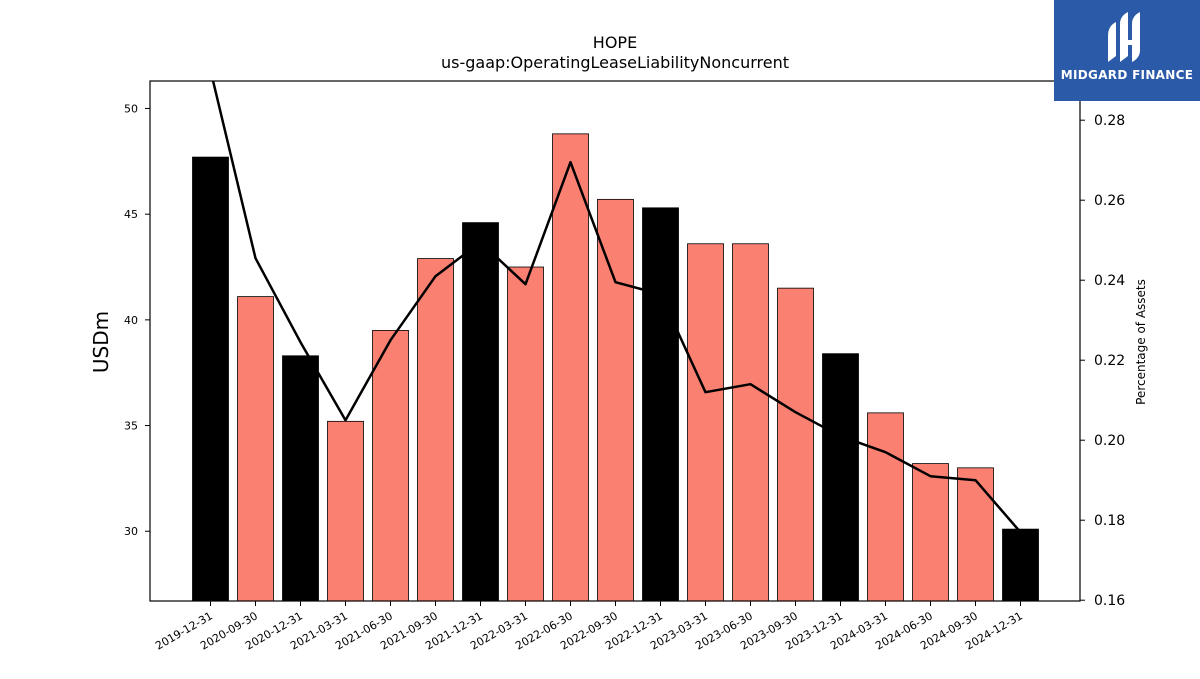  What do you see at coordinates (1109, 201) in the screenshot?
I see `y2-tick-label: 0.26` at bounding box center [1109, 201].